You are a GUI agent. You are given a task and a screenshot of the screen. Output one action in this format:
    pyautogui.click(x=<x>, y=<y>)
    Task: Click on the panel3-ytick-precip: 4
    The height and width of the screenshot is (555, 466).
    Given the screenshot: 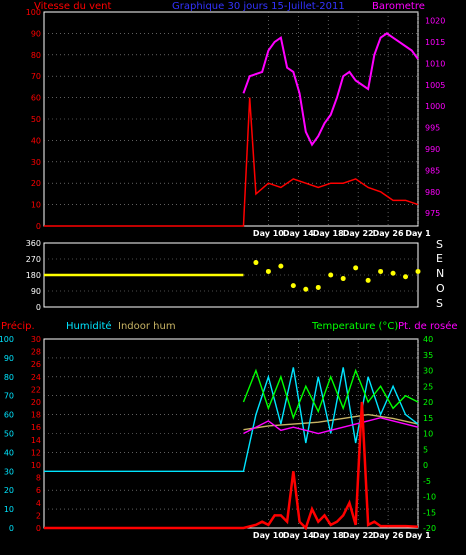 What is the action you would take?
    pyautogui.click(x=38, y=503)
    